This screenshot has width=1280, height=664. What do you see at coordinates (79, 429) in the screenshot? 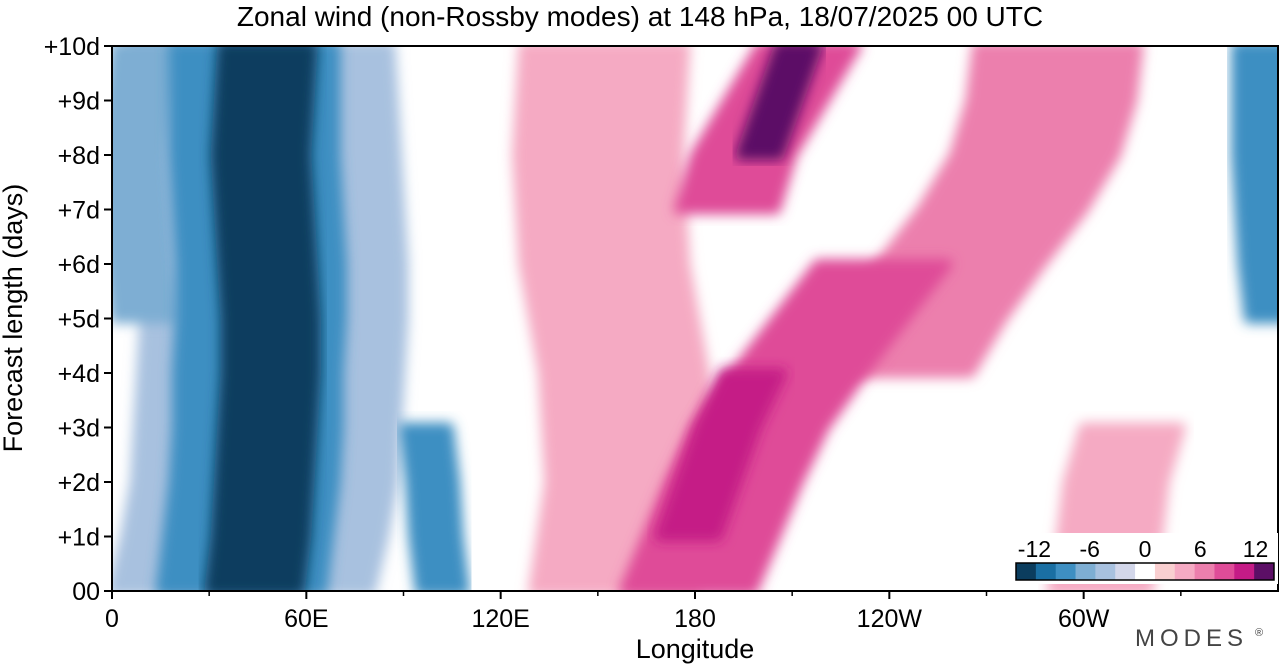
I see `y-tick-label: +3d` at bounding box center [79, 429].